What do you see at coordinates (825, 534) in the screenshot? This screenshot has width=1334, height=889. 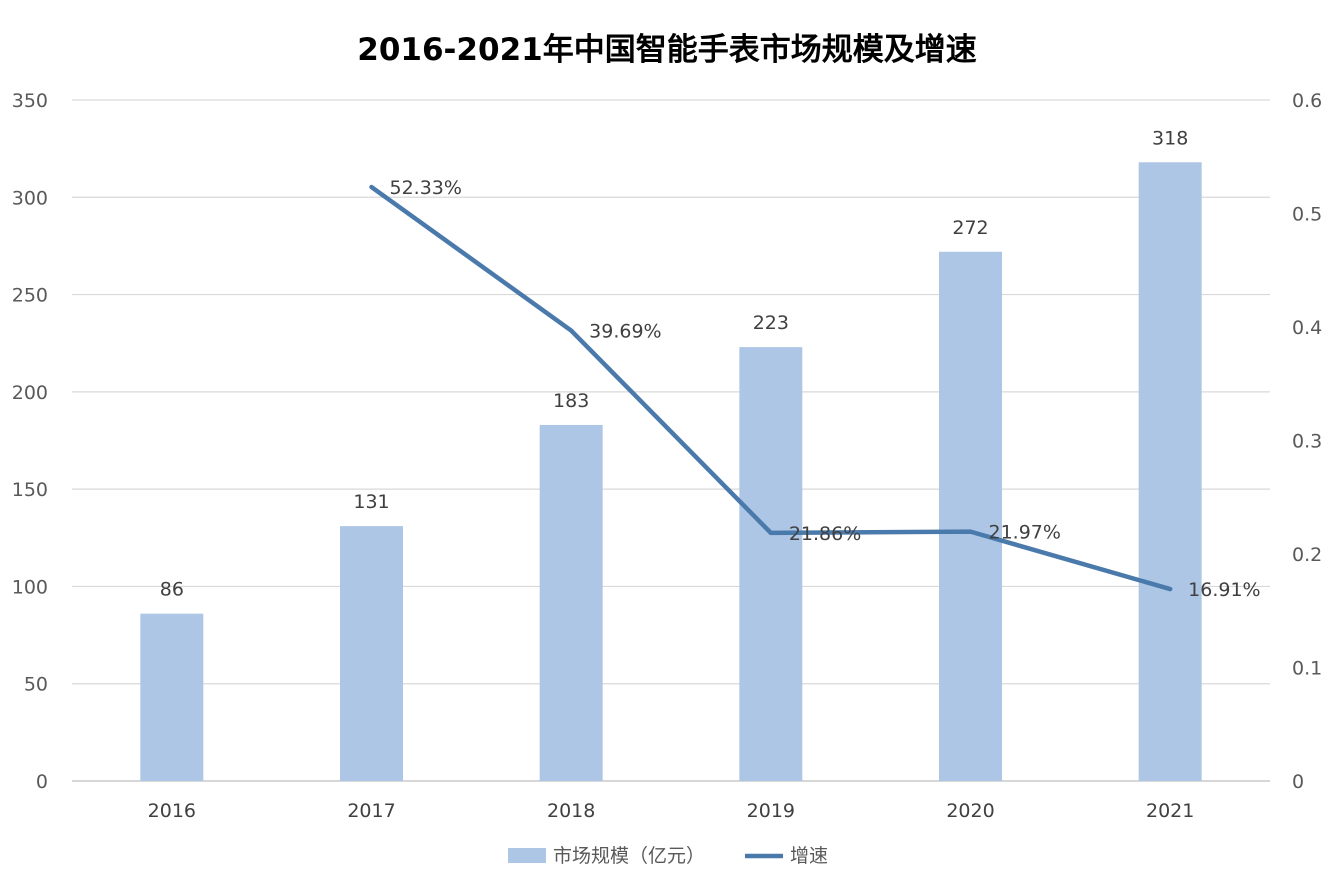 I see `line-data-label: 21.86%` at bounding box center [825, 534].